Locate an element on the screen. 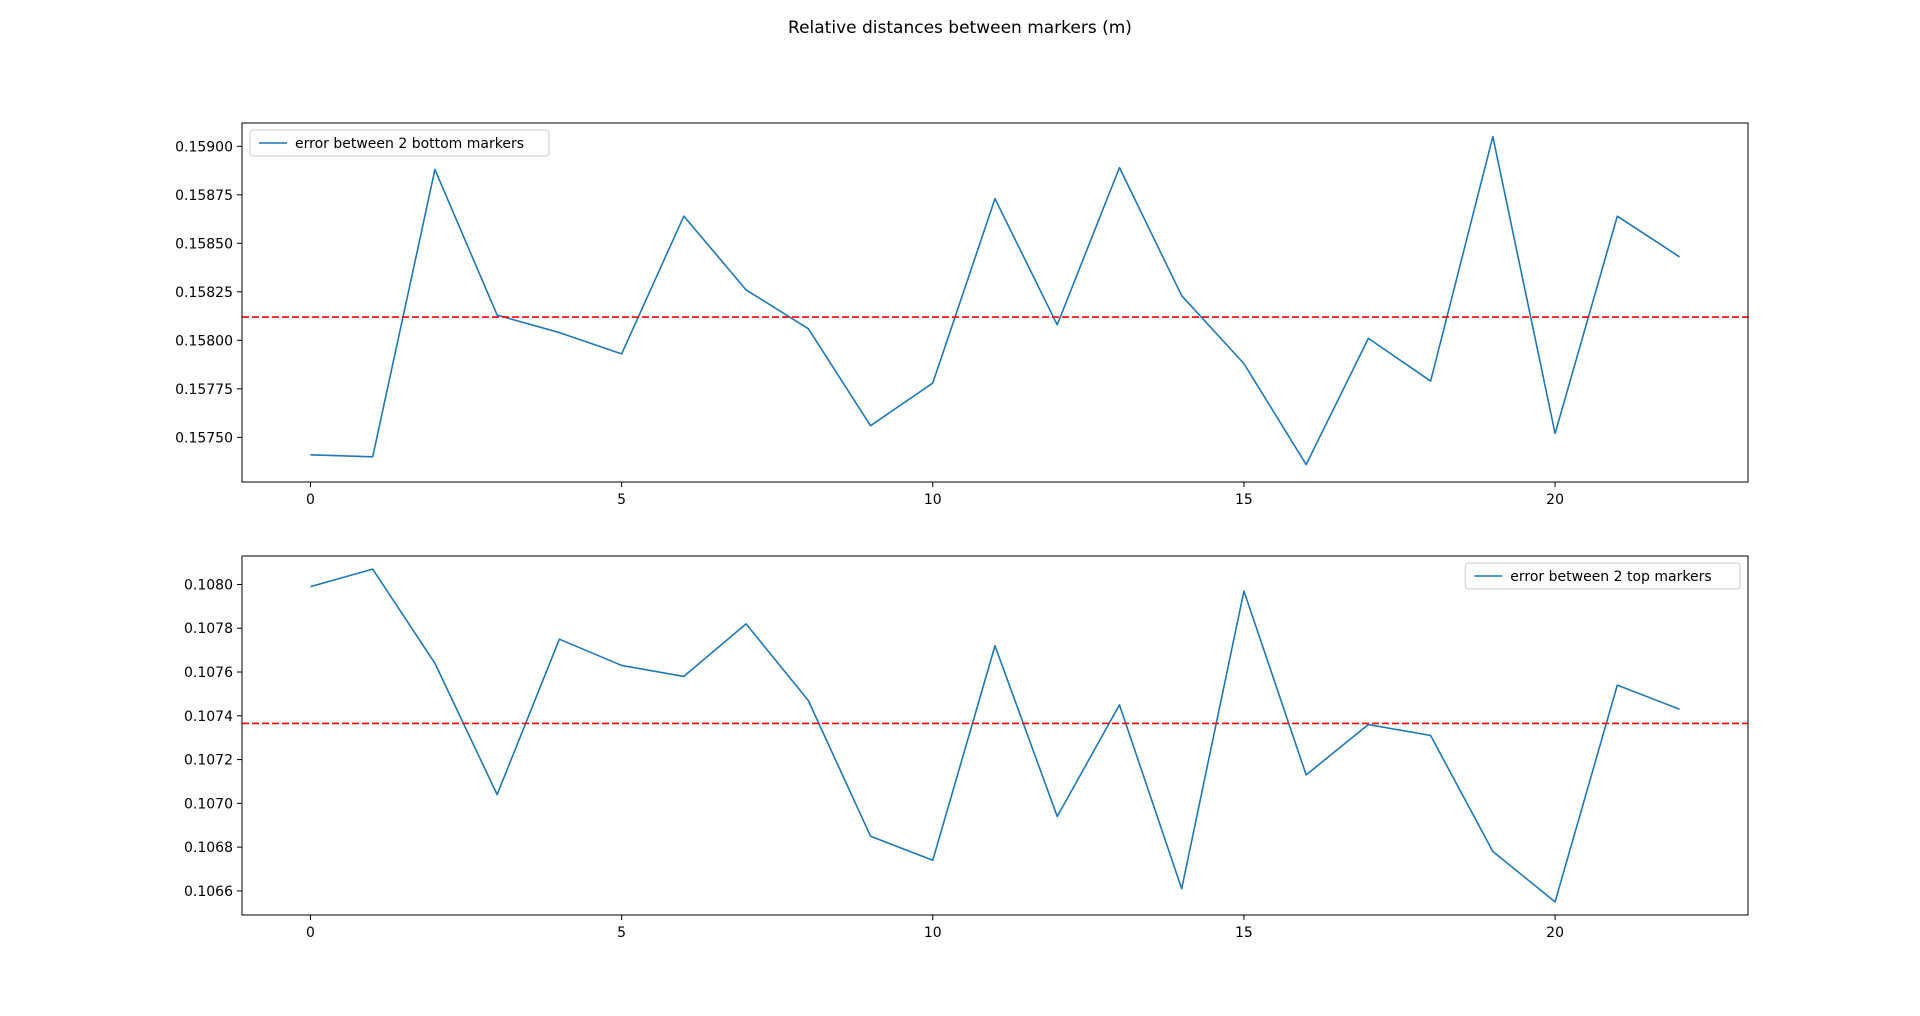 Image resolution: width=1920 pixels, height=1016 pixels. chart-0-x-tick-label: 15 is located at coordinates (1244, 500).